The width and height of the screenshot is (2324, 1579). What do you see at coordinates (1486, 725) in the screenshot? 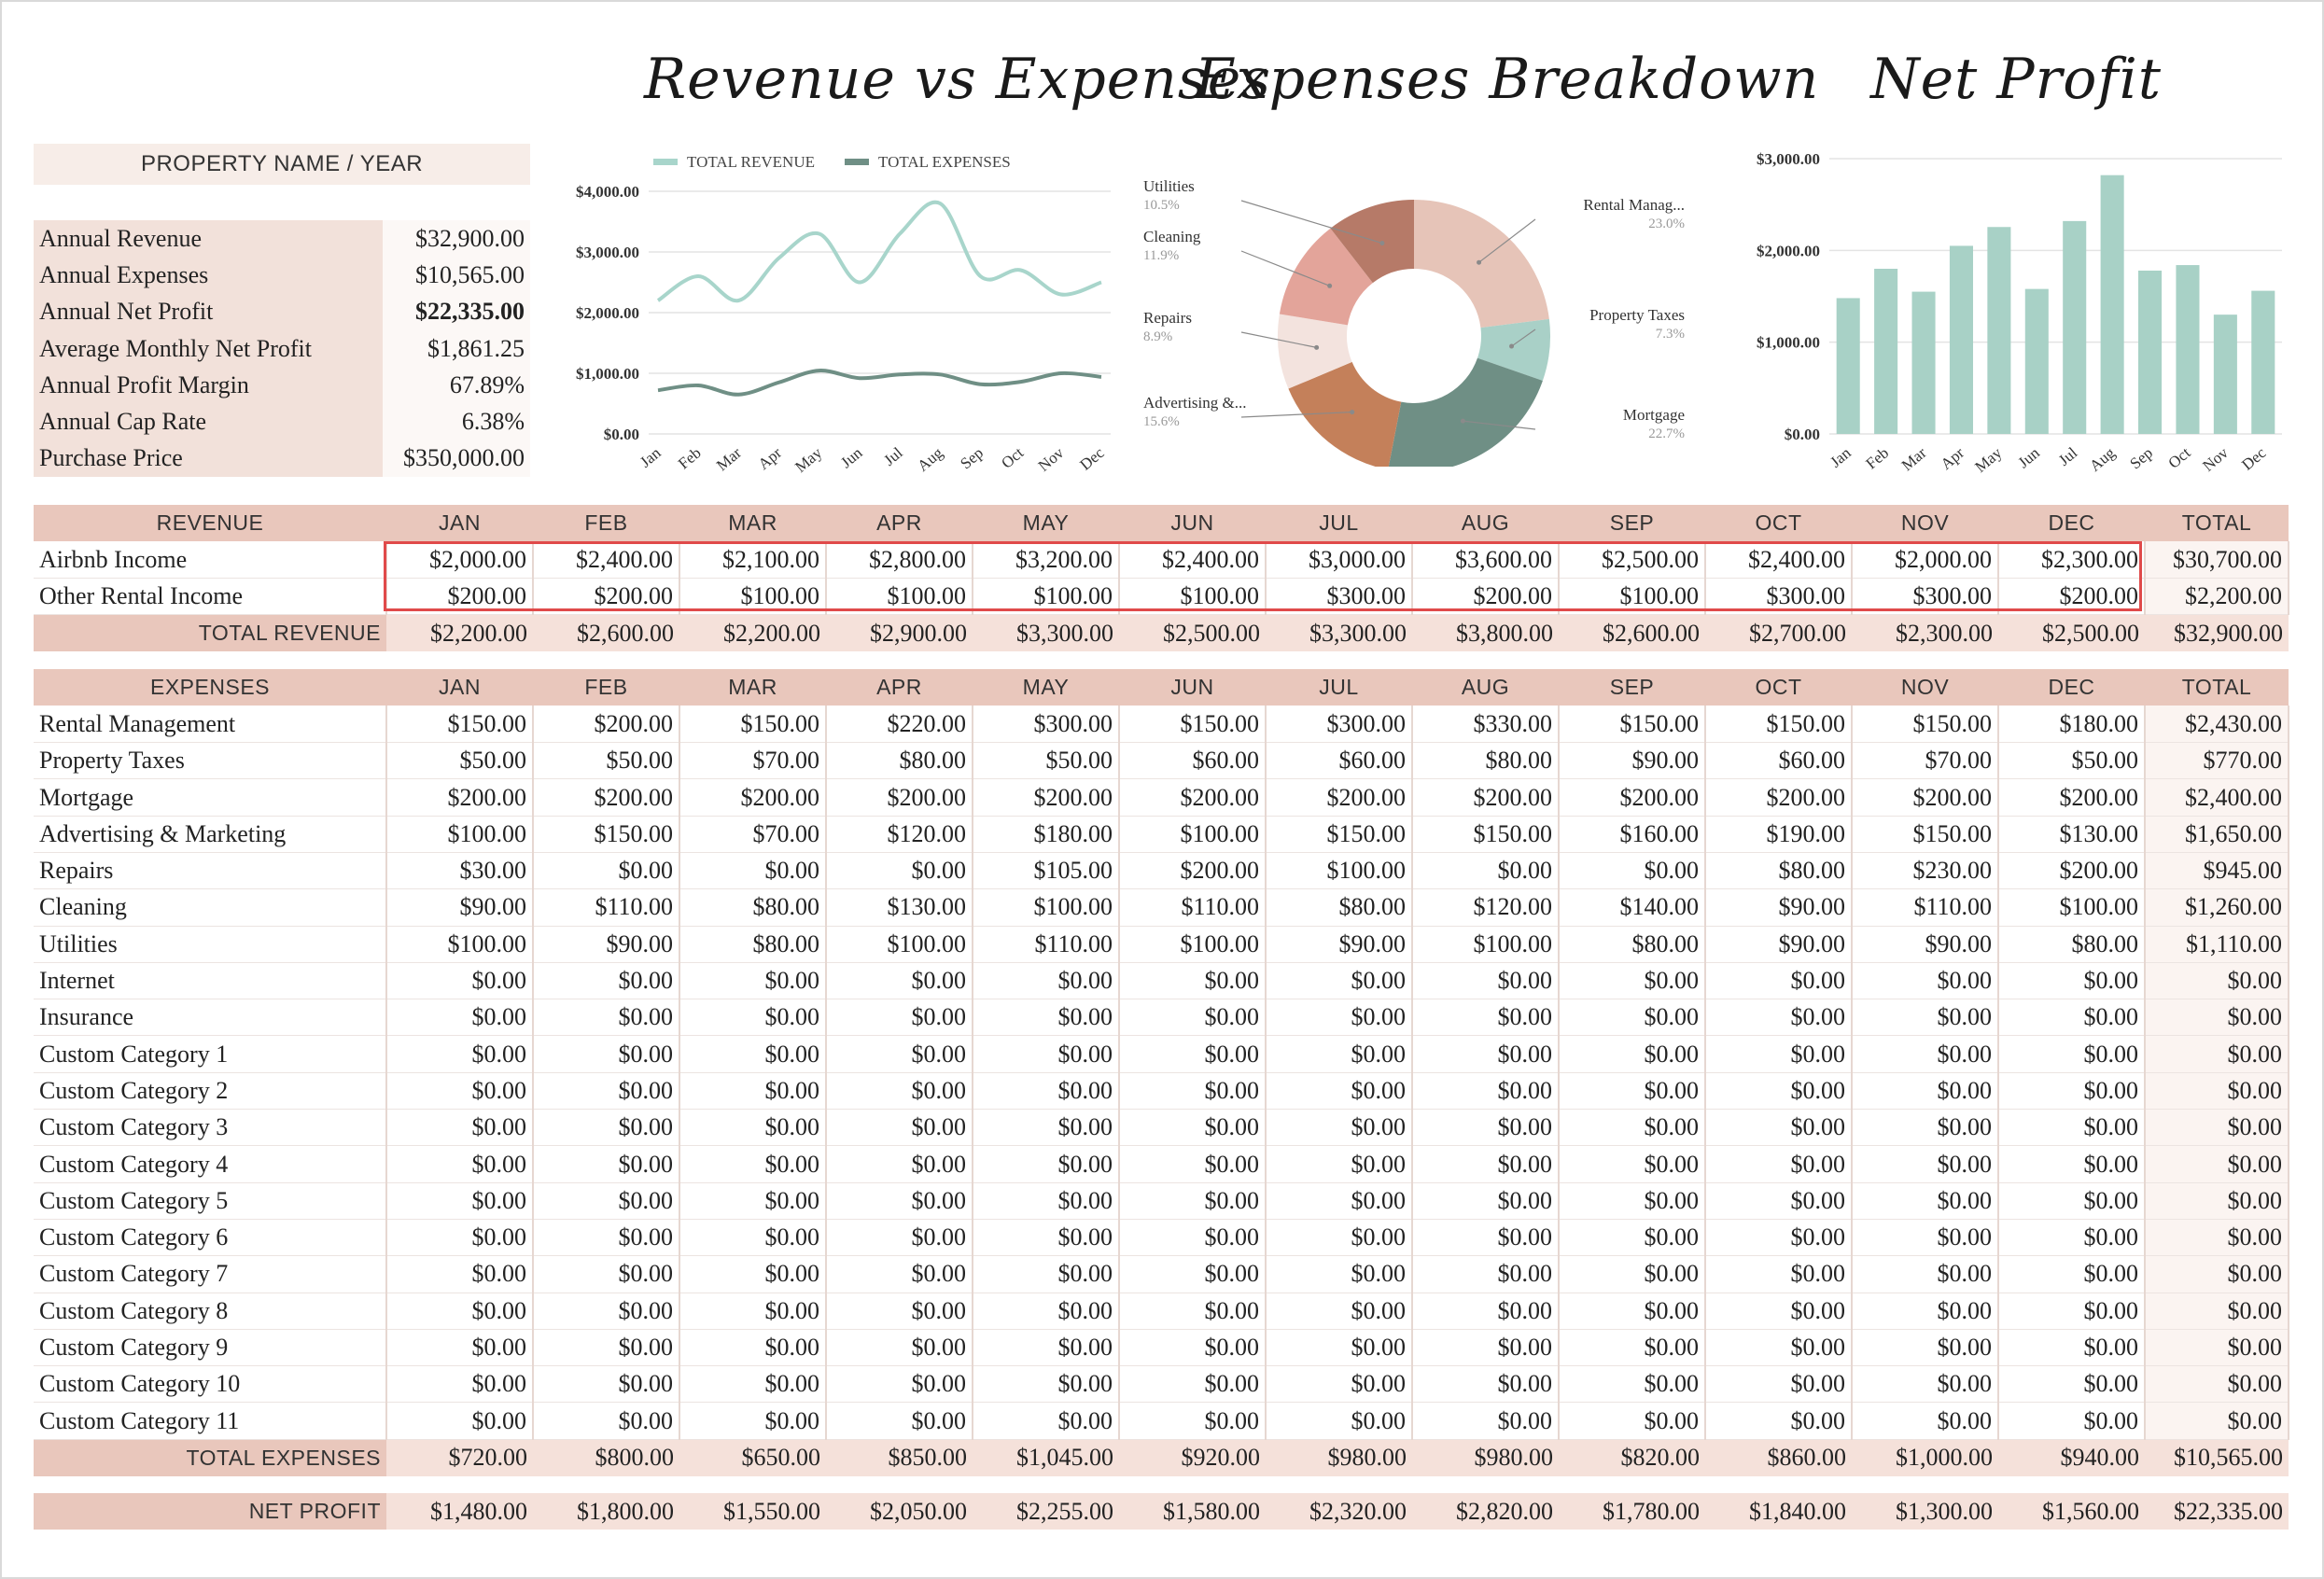
I see `table-cell: $330.00` at bounding box center [1486, 725].